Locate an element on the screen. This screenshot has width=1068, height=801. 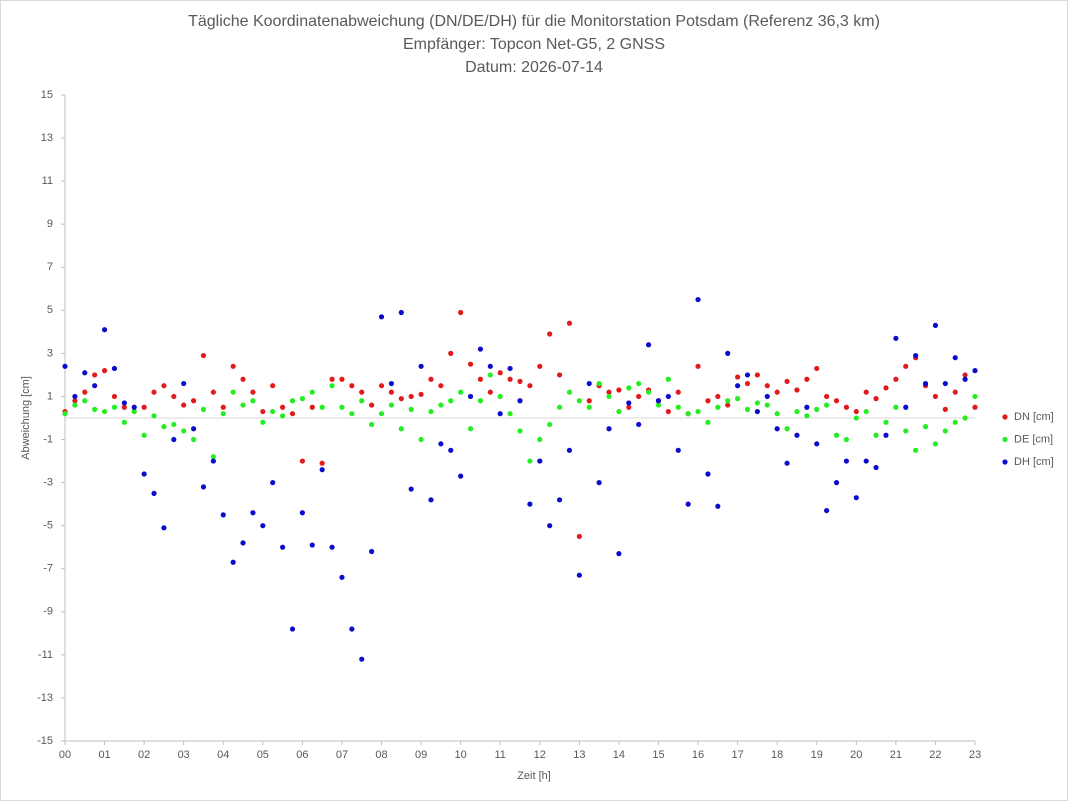
y-tick-label: -5 is located at coordinates (48, 526).